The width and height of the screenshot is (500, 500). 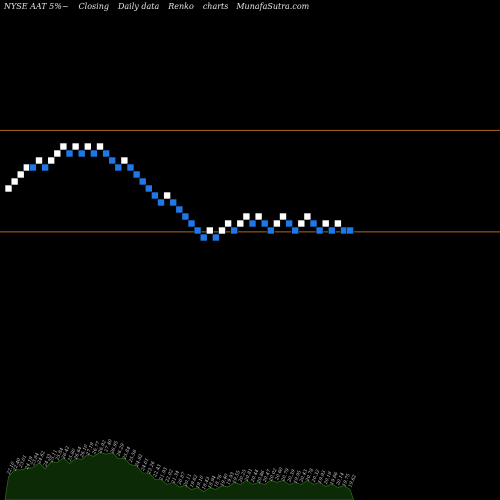 What do you see at coordinates (53, 456) in the screenshot?
I see `brick-value-label: 25.11` at bounding box center [53, 456].